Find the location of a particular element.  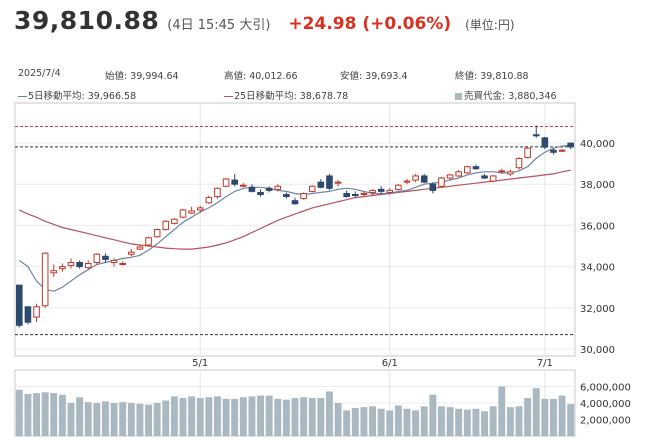

legend-ma25-label: 25日移動平均: 38,678.78 is located at coordinates (291, 96).